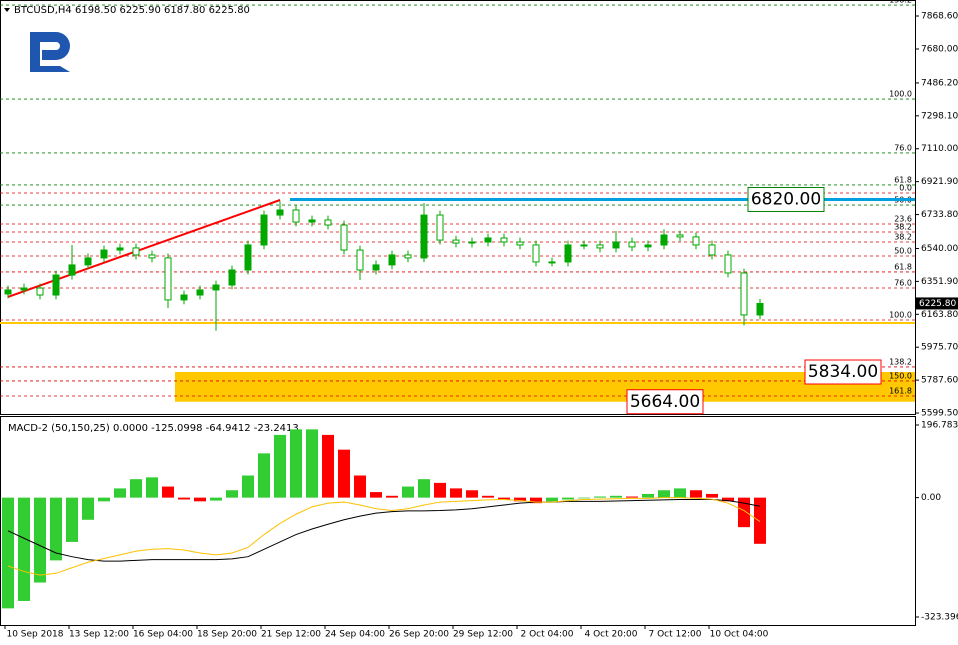 The image size is (958, 645). What do you see at coordinates (163, 635) in the screenshot?
I see `x-tick-label: 16 Sep 04:00` at bounding box center [163, 635].